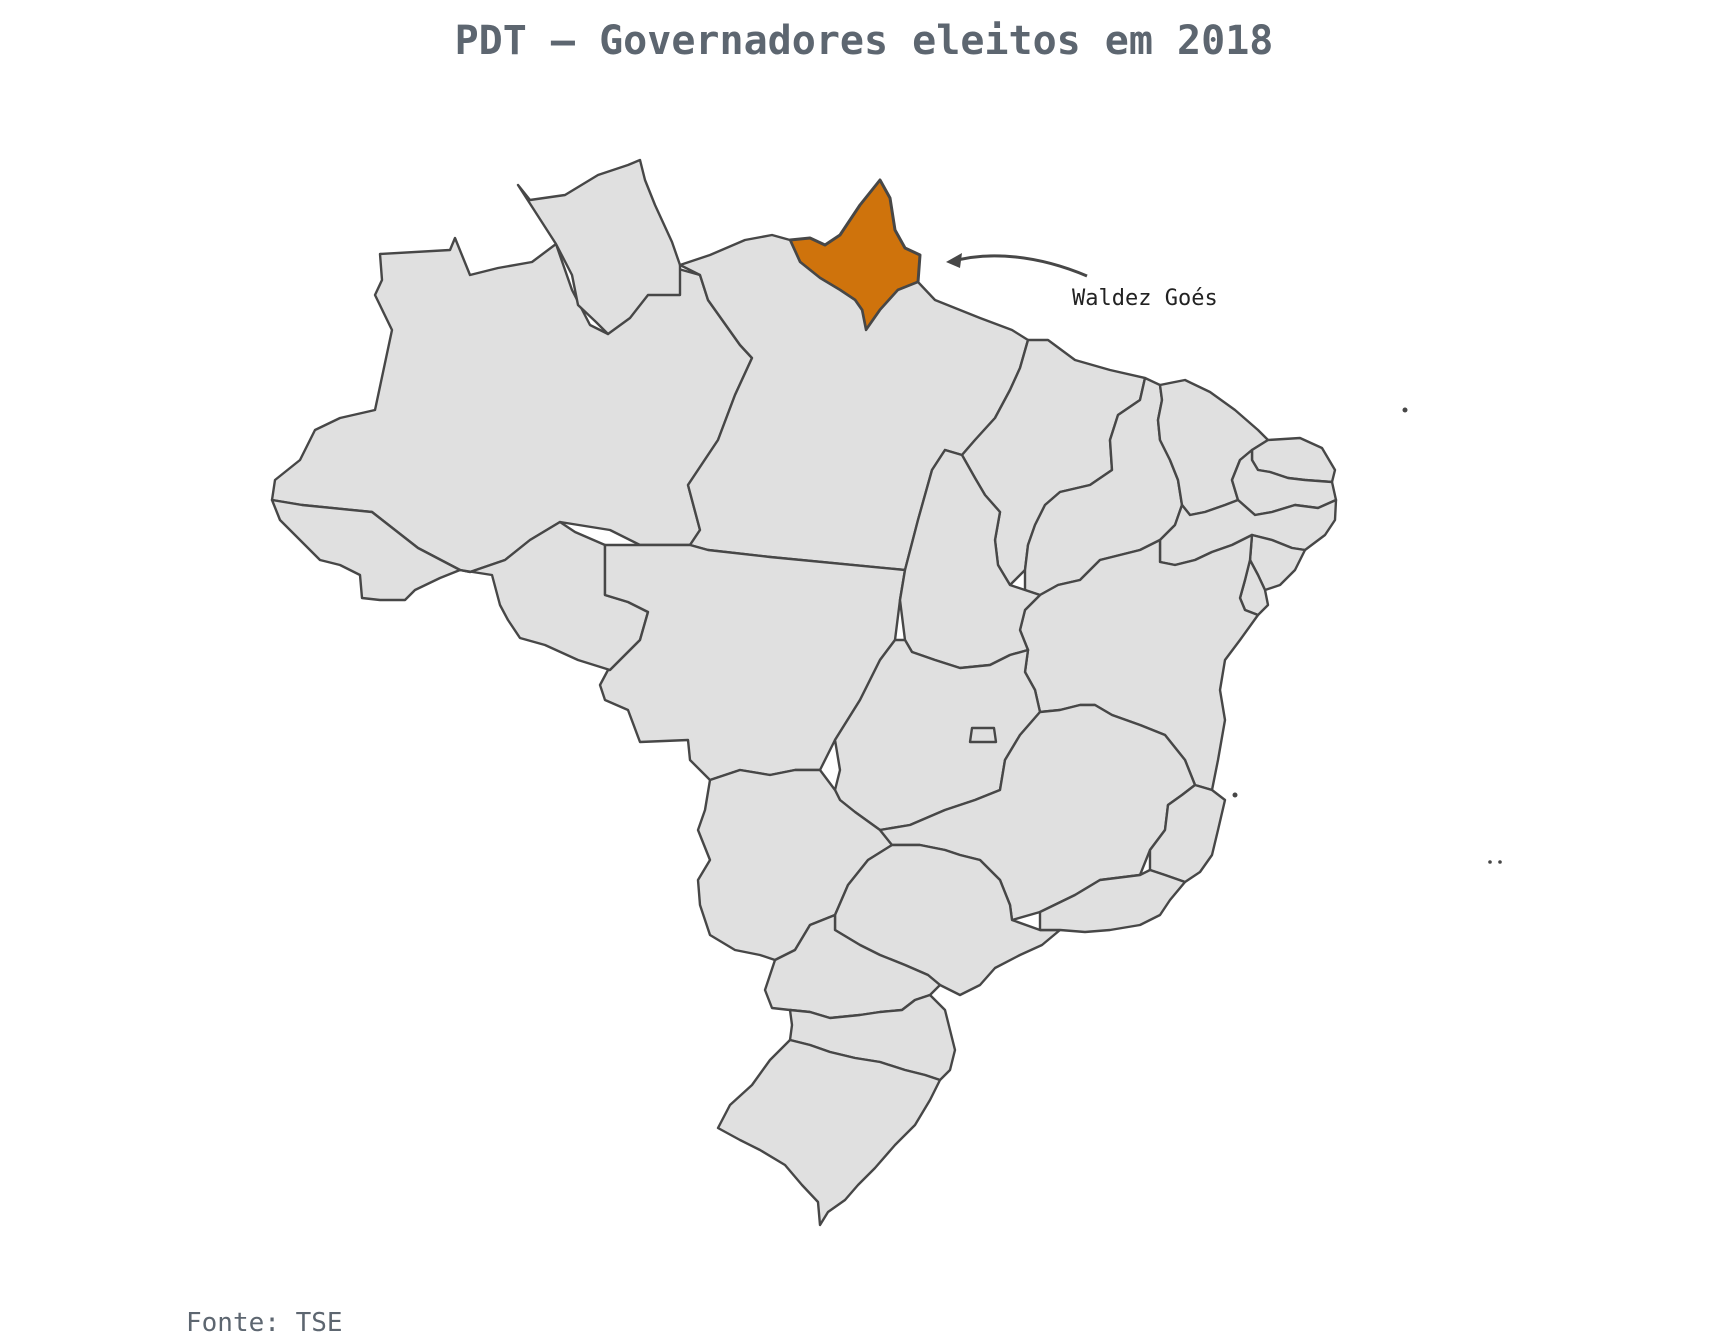 This screenshot has height=1344, width=1728. What do you see at coordinates (1500, 862) in the screenshot?
I see `island-martim-vaz` at bounding box center [1500, 862].